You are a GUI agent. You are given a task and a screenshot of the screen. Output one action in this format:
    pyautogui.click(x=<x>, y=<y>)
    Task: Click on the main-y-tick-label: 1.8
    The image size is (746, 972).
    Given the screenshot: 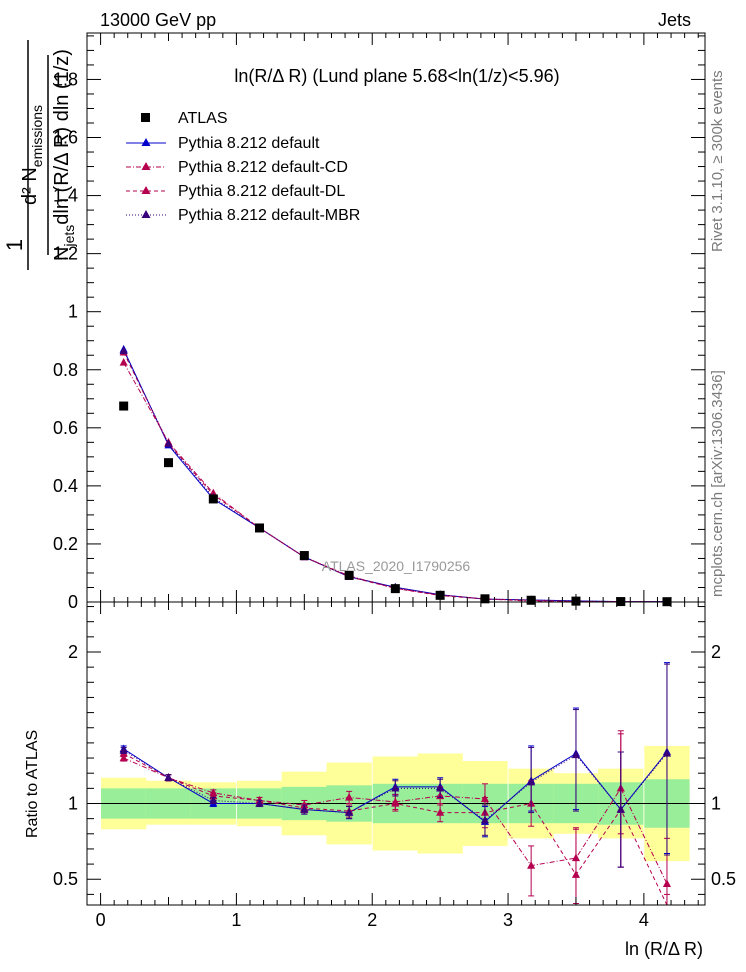 What is the action you would take?
    pyautogui.click(x=65, y=79)
    